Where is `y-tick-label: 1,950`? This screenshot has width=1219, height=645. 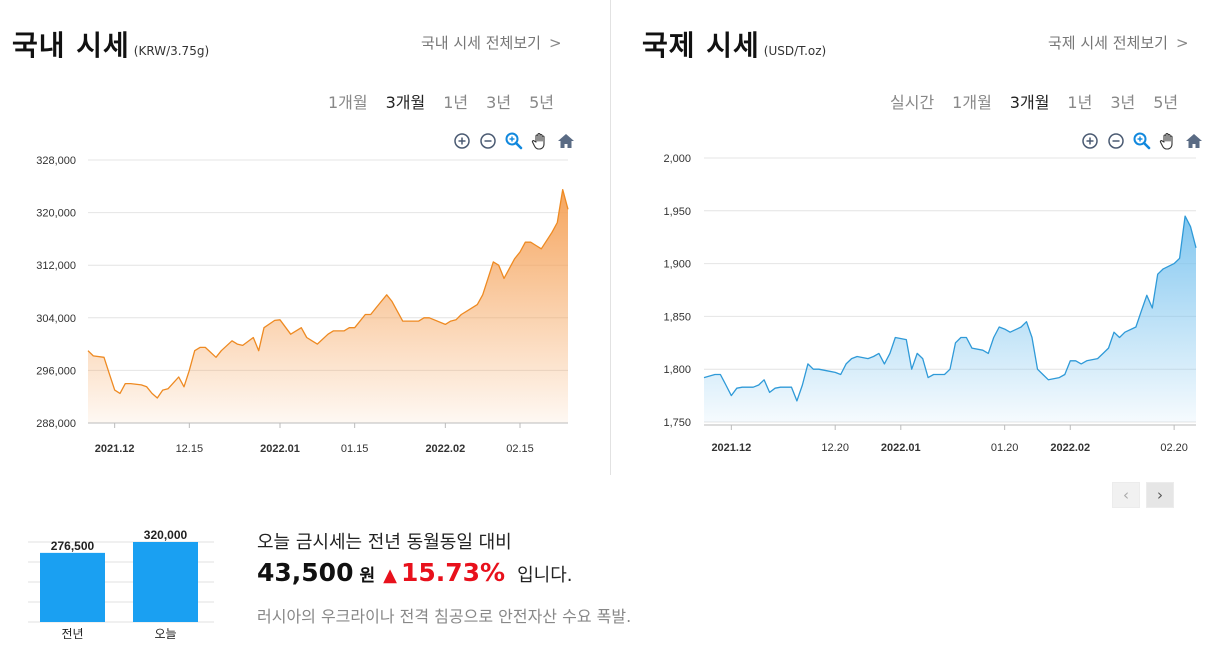
y-tick-label: 1,950 is located at coordinates (677, 212).